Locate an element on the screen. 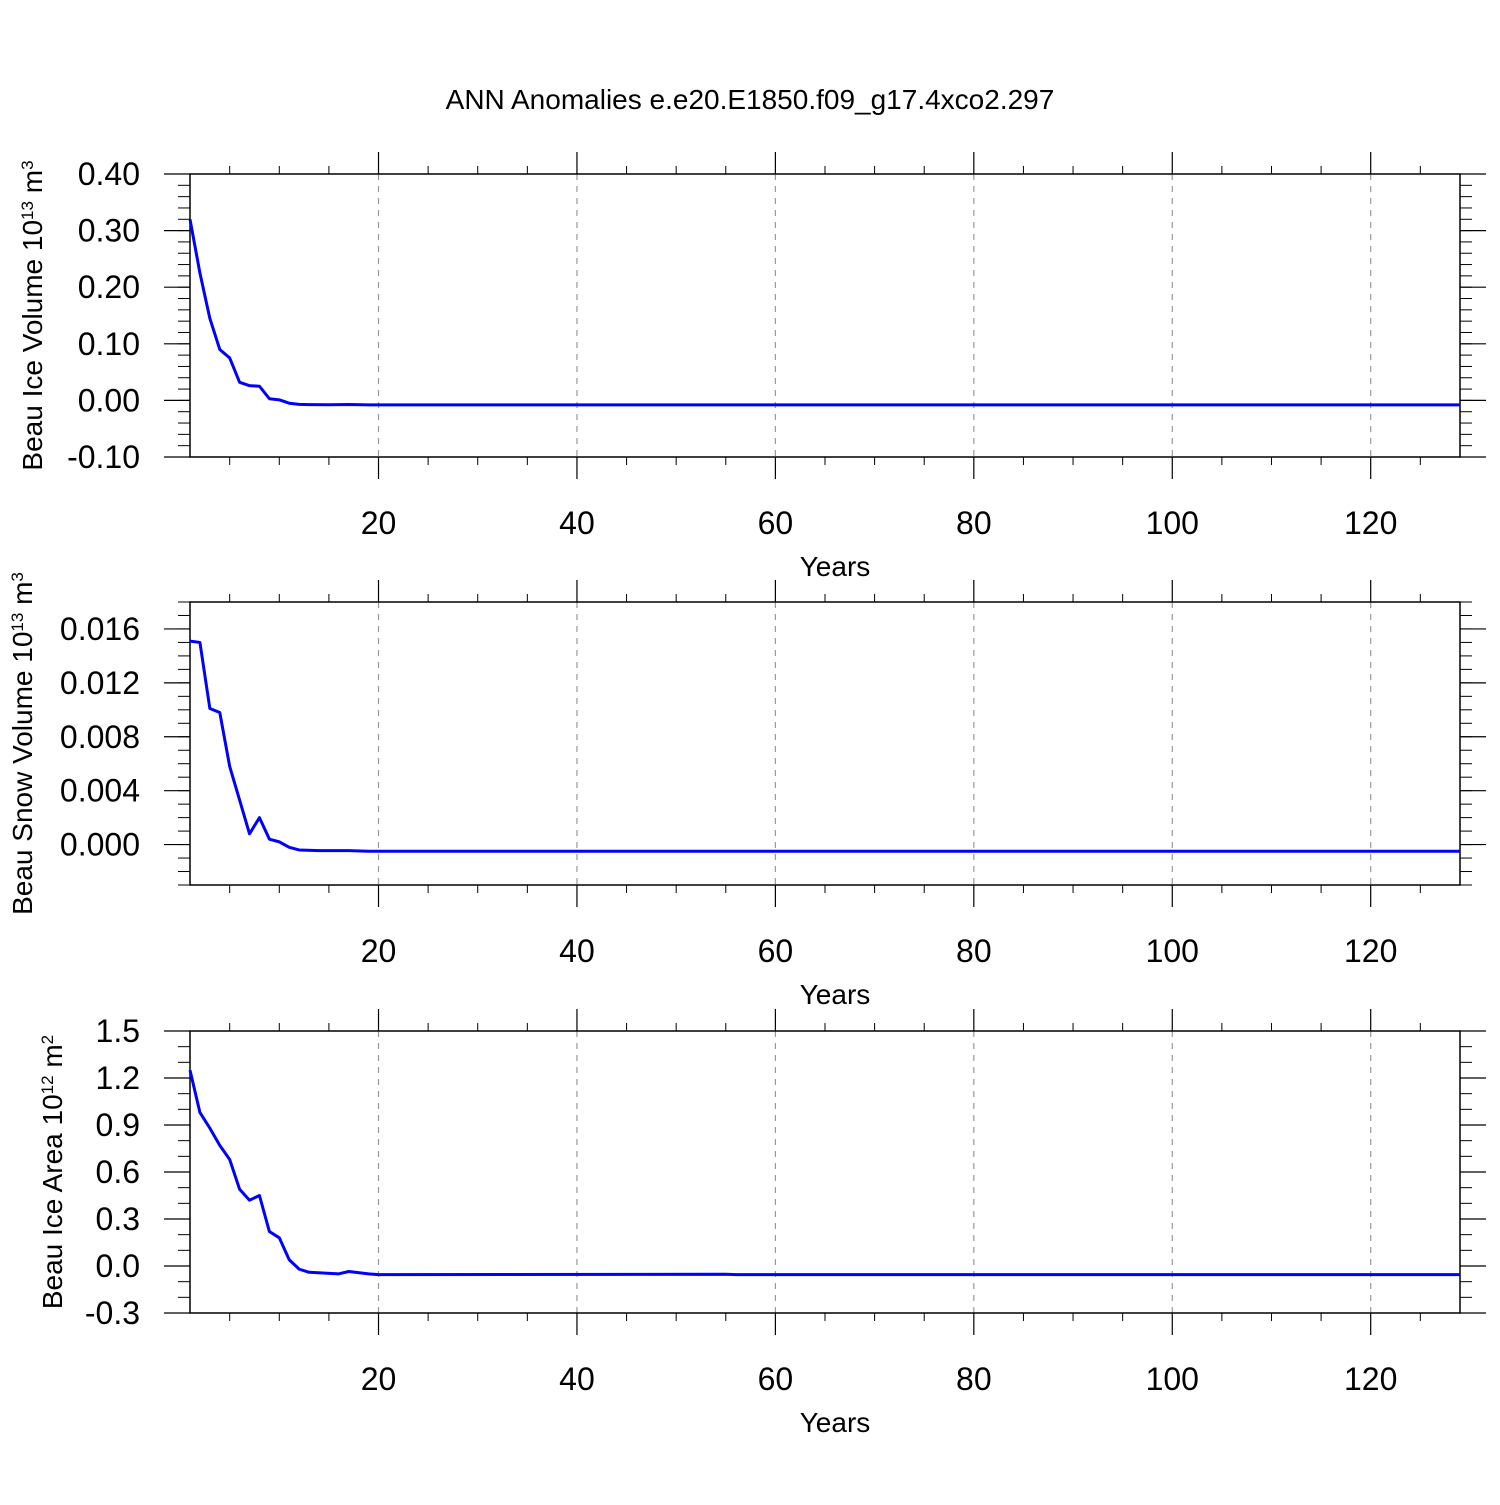  y-axis-label-part: Beau Snow Volume 10 is located at coordinates (22, 773).